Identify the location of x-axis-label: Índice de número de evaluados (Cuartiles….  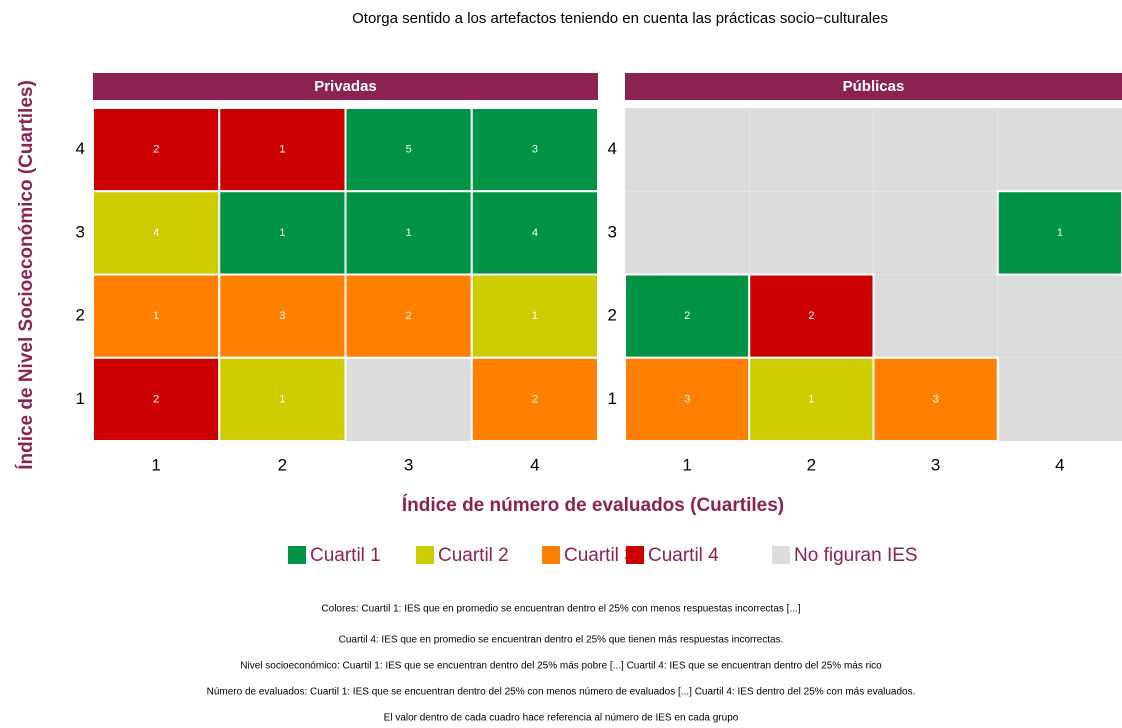
(593, 505).